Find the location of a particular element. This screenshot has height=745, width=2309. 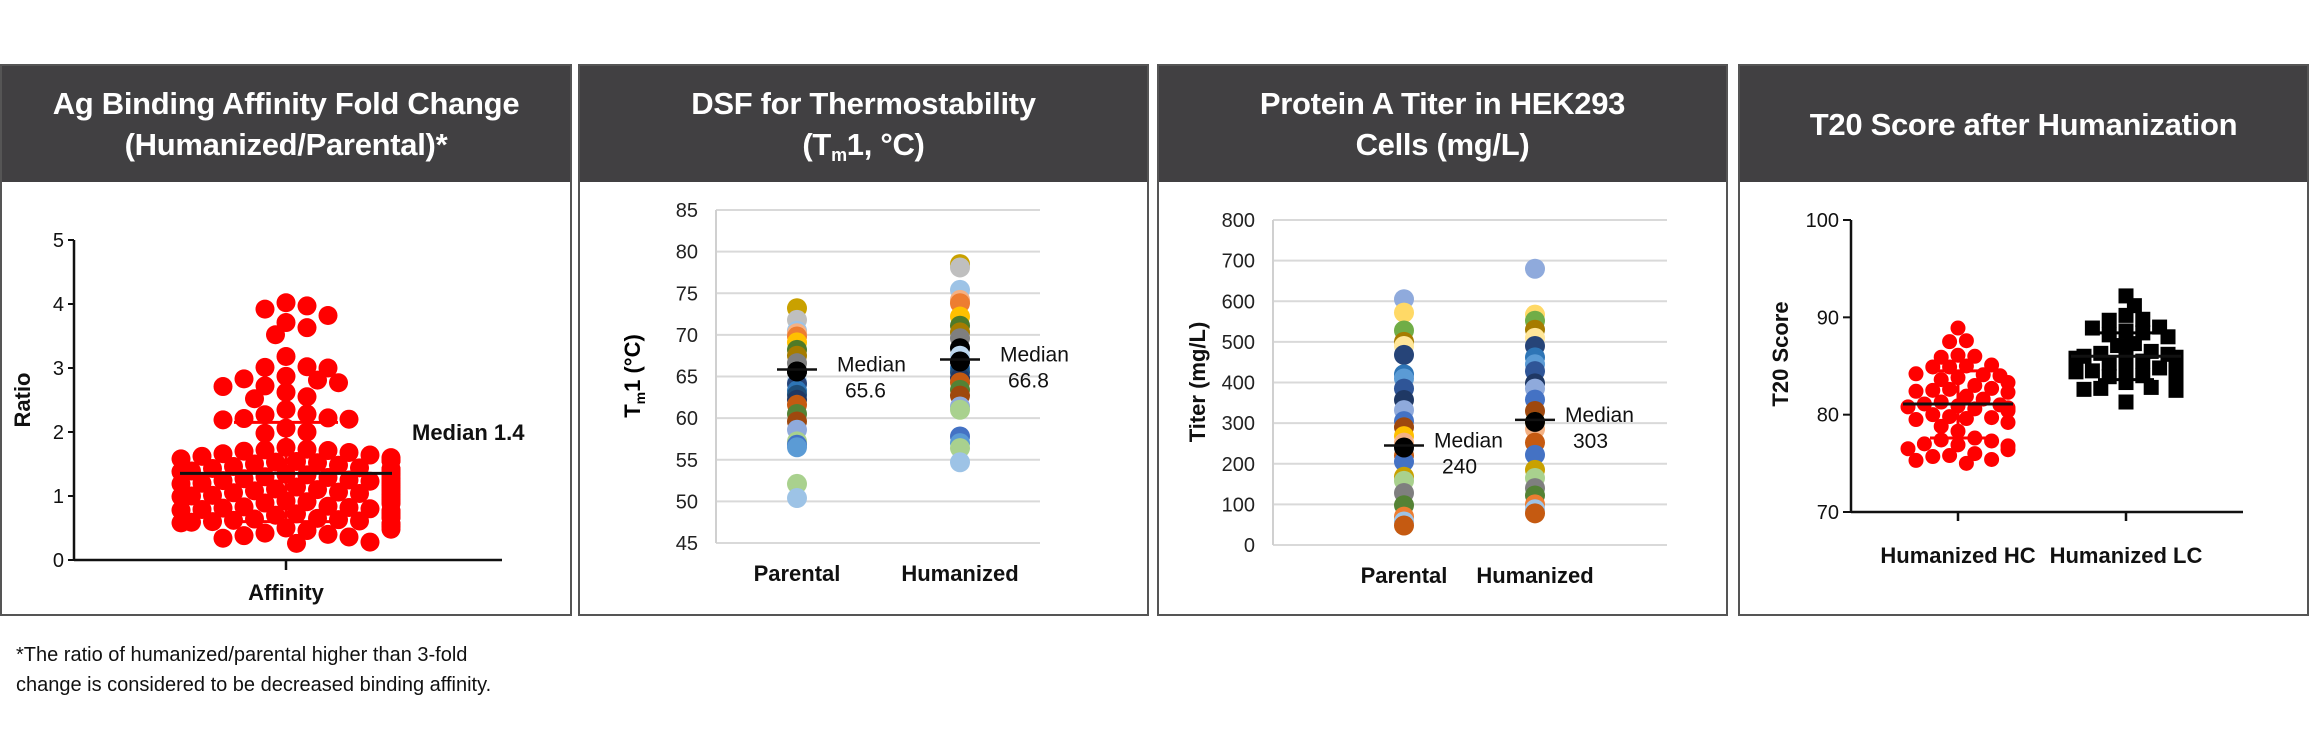

y-tick-label: 600 is located at coordinates (1238, 302).